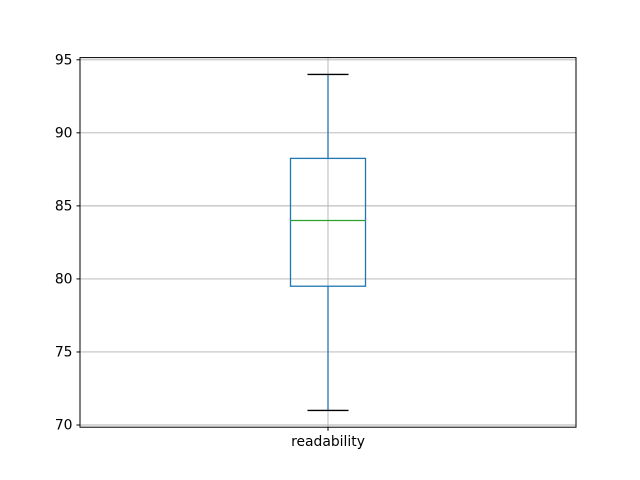 The image size is (640, 480). I want to click on y-tick-label: 90, so click(64, 134).